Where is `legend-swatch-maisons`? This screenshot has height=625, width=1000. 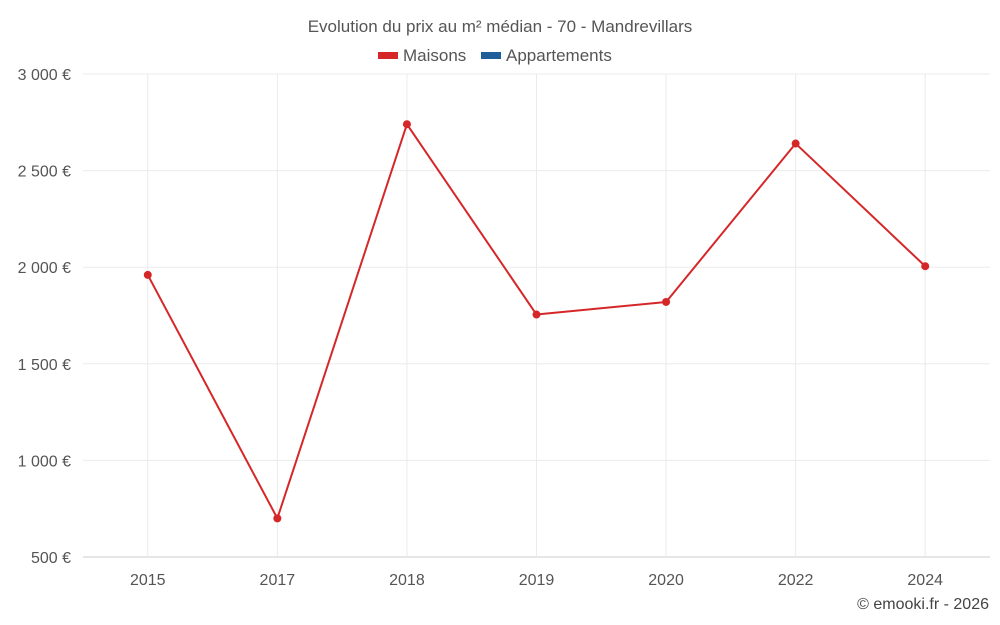 legend-swatch-maisons is located at coordinates (388, 55).